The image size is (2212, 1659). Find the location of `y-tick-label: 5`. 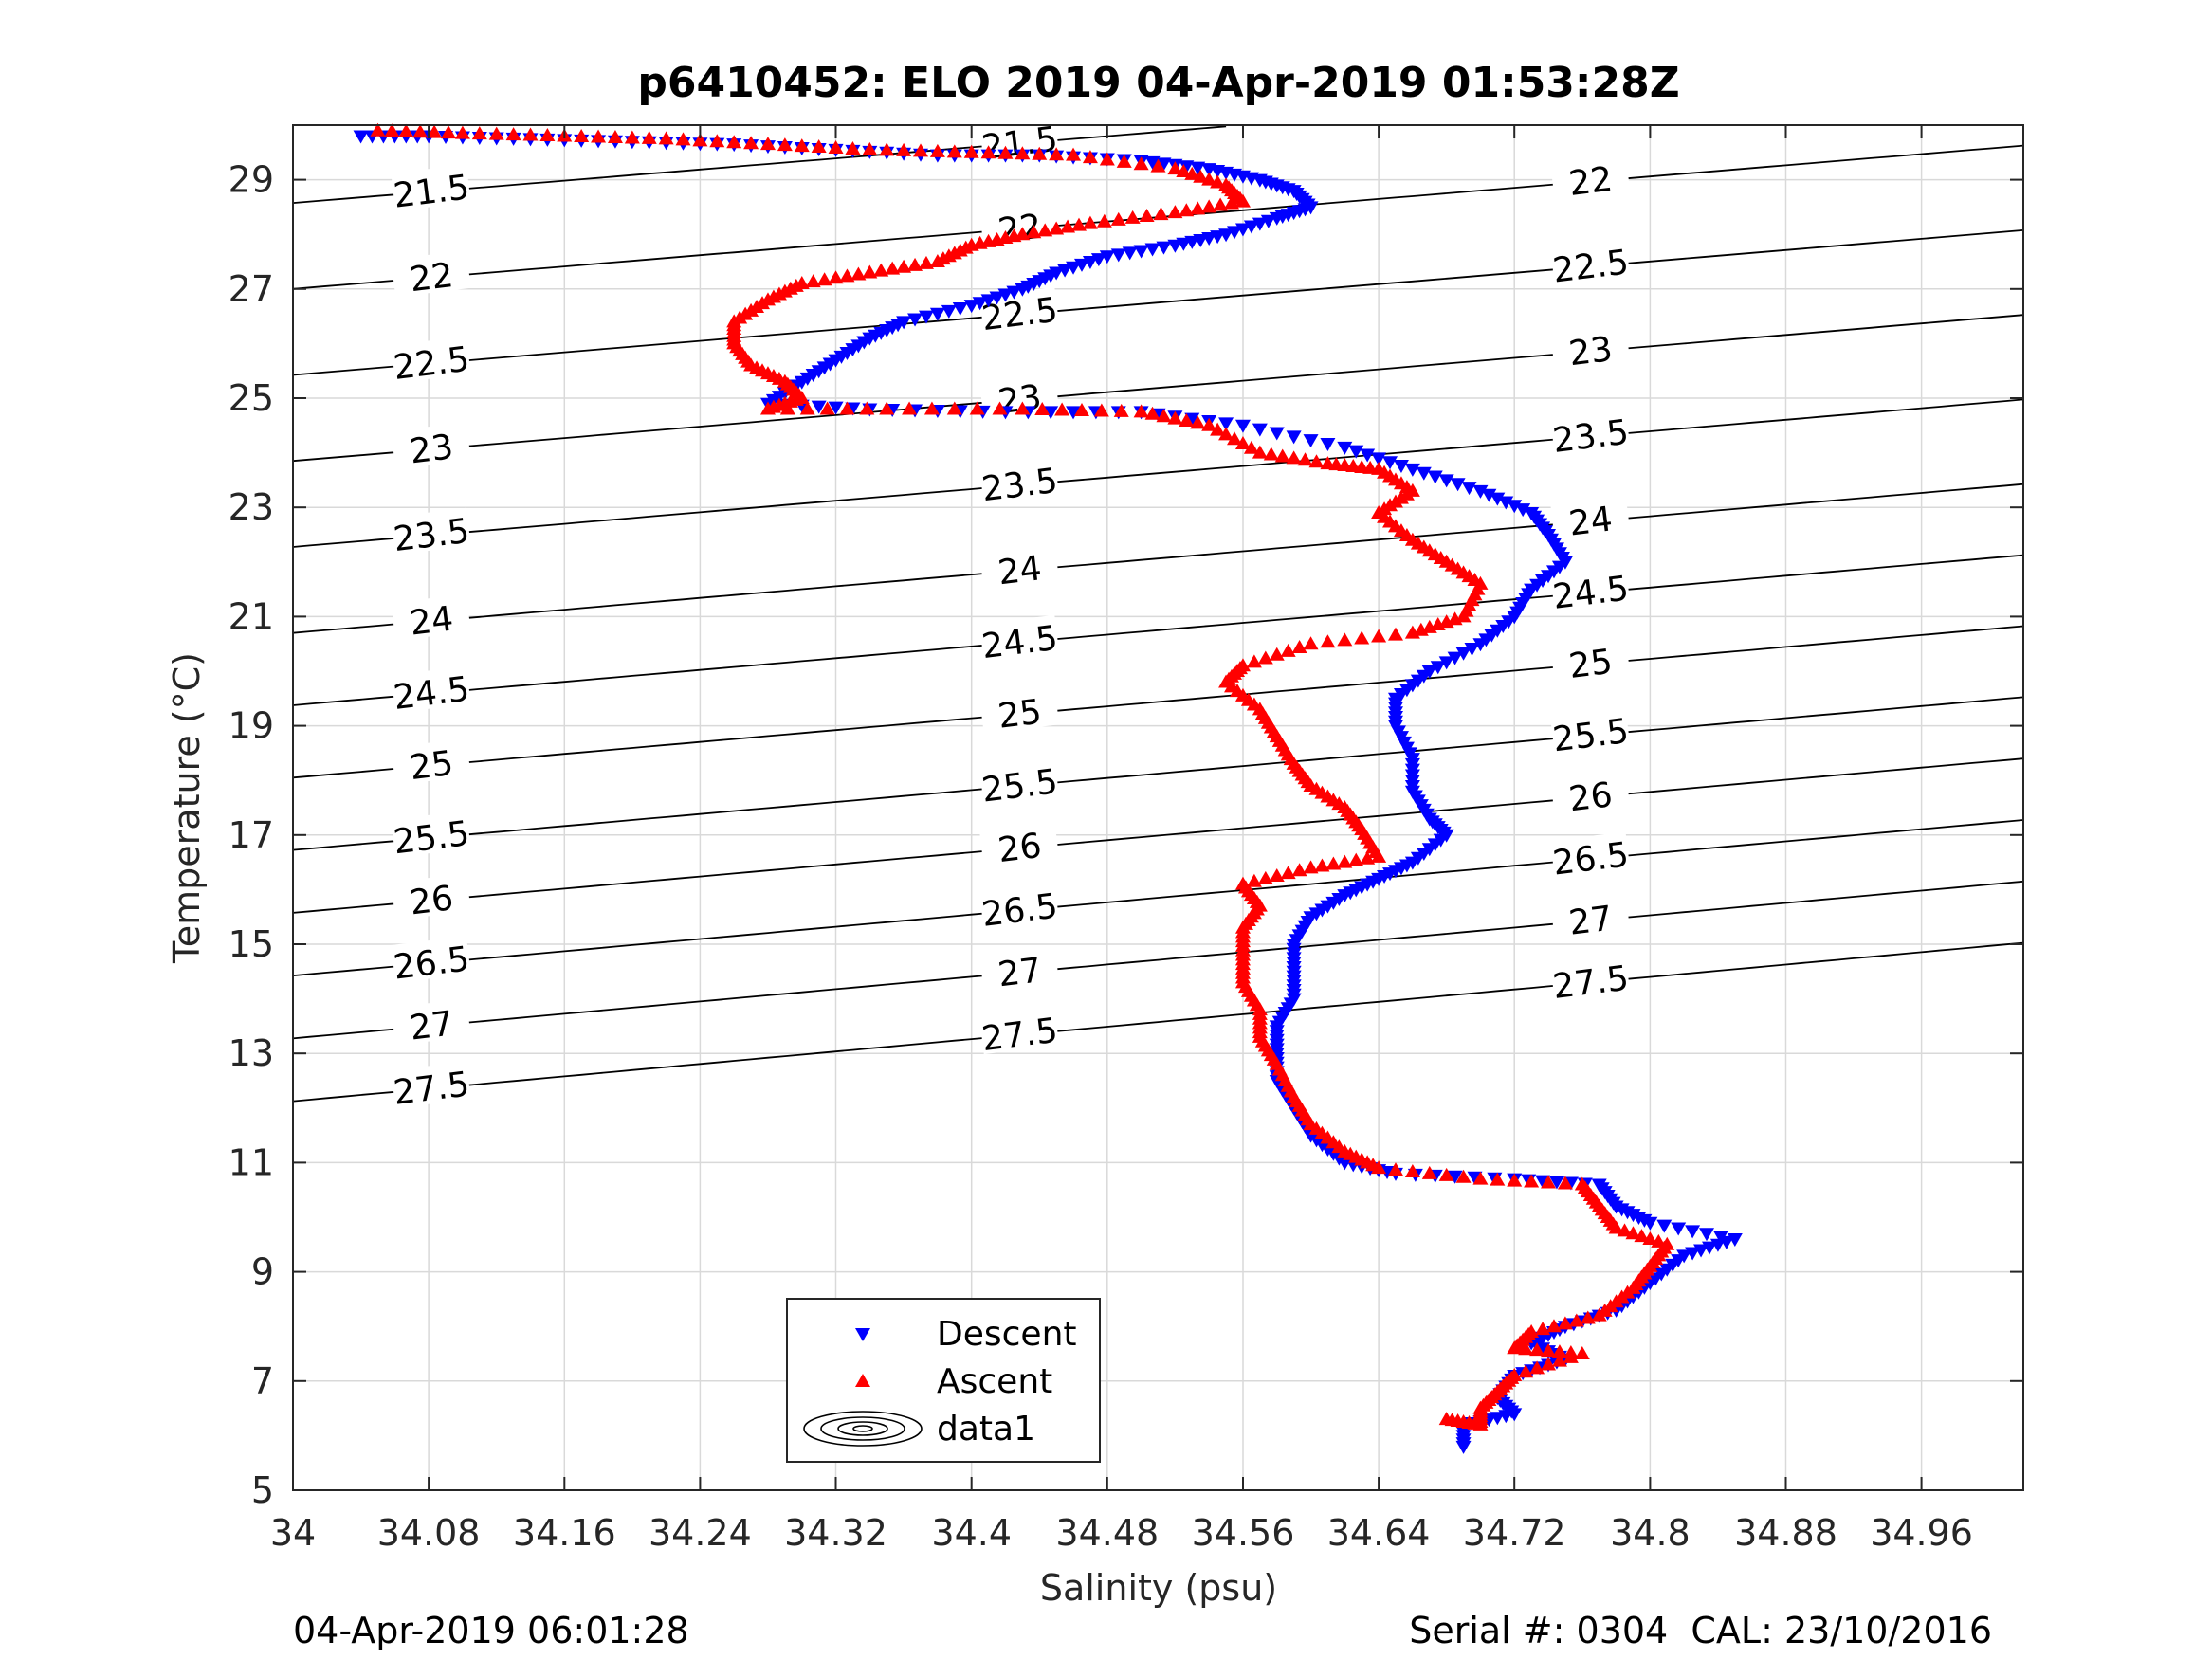

y-tick-label: 5 is located at coordinates (262, 1490).